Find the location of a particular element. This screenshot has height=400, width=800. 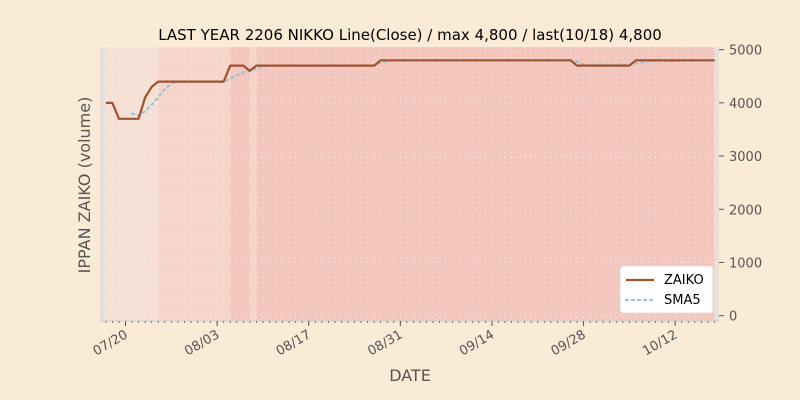

y-tick-label: 2000 is located at coordinates (745, 210).